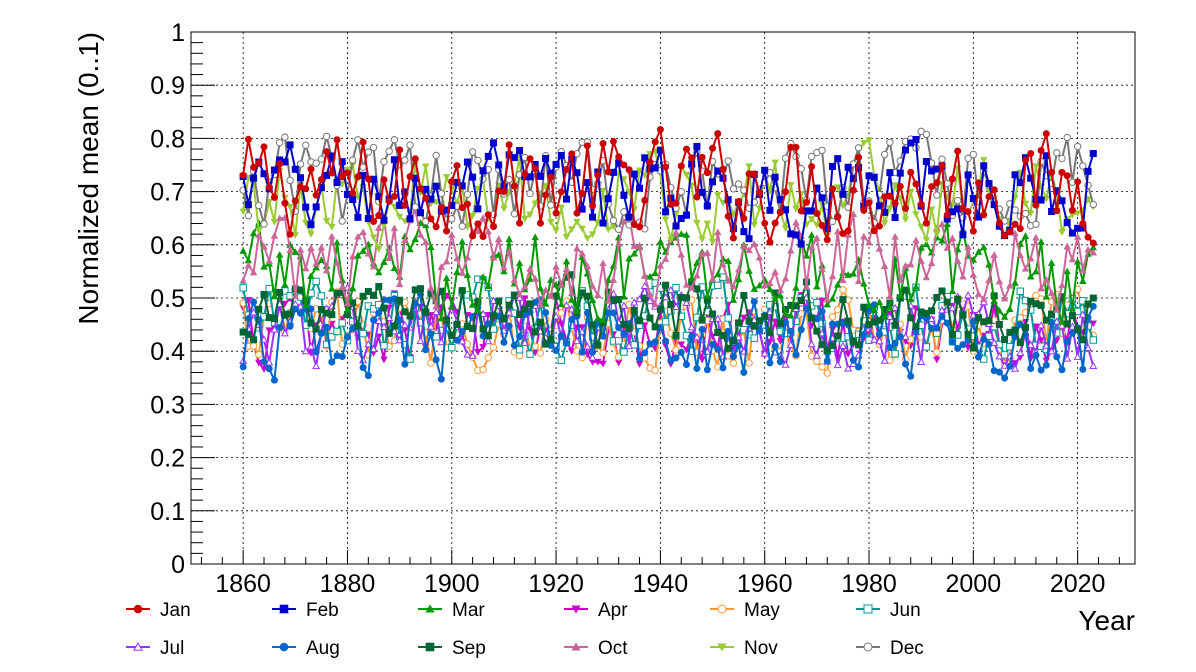 This screenshot has width=1196, height=672. I want to click on legend-item-may: May, so click(745, 610).